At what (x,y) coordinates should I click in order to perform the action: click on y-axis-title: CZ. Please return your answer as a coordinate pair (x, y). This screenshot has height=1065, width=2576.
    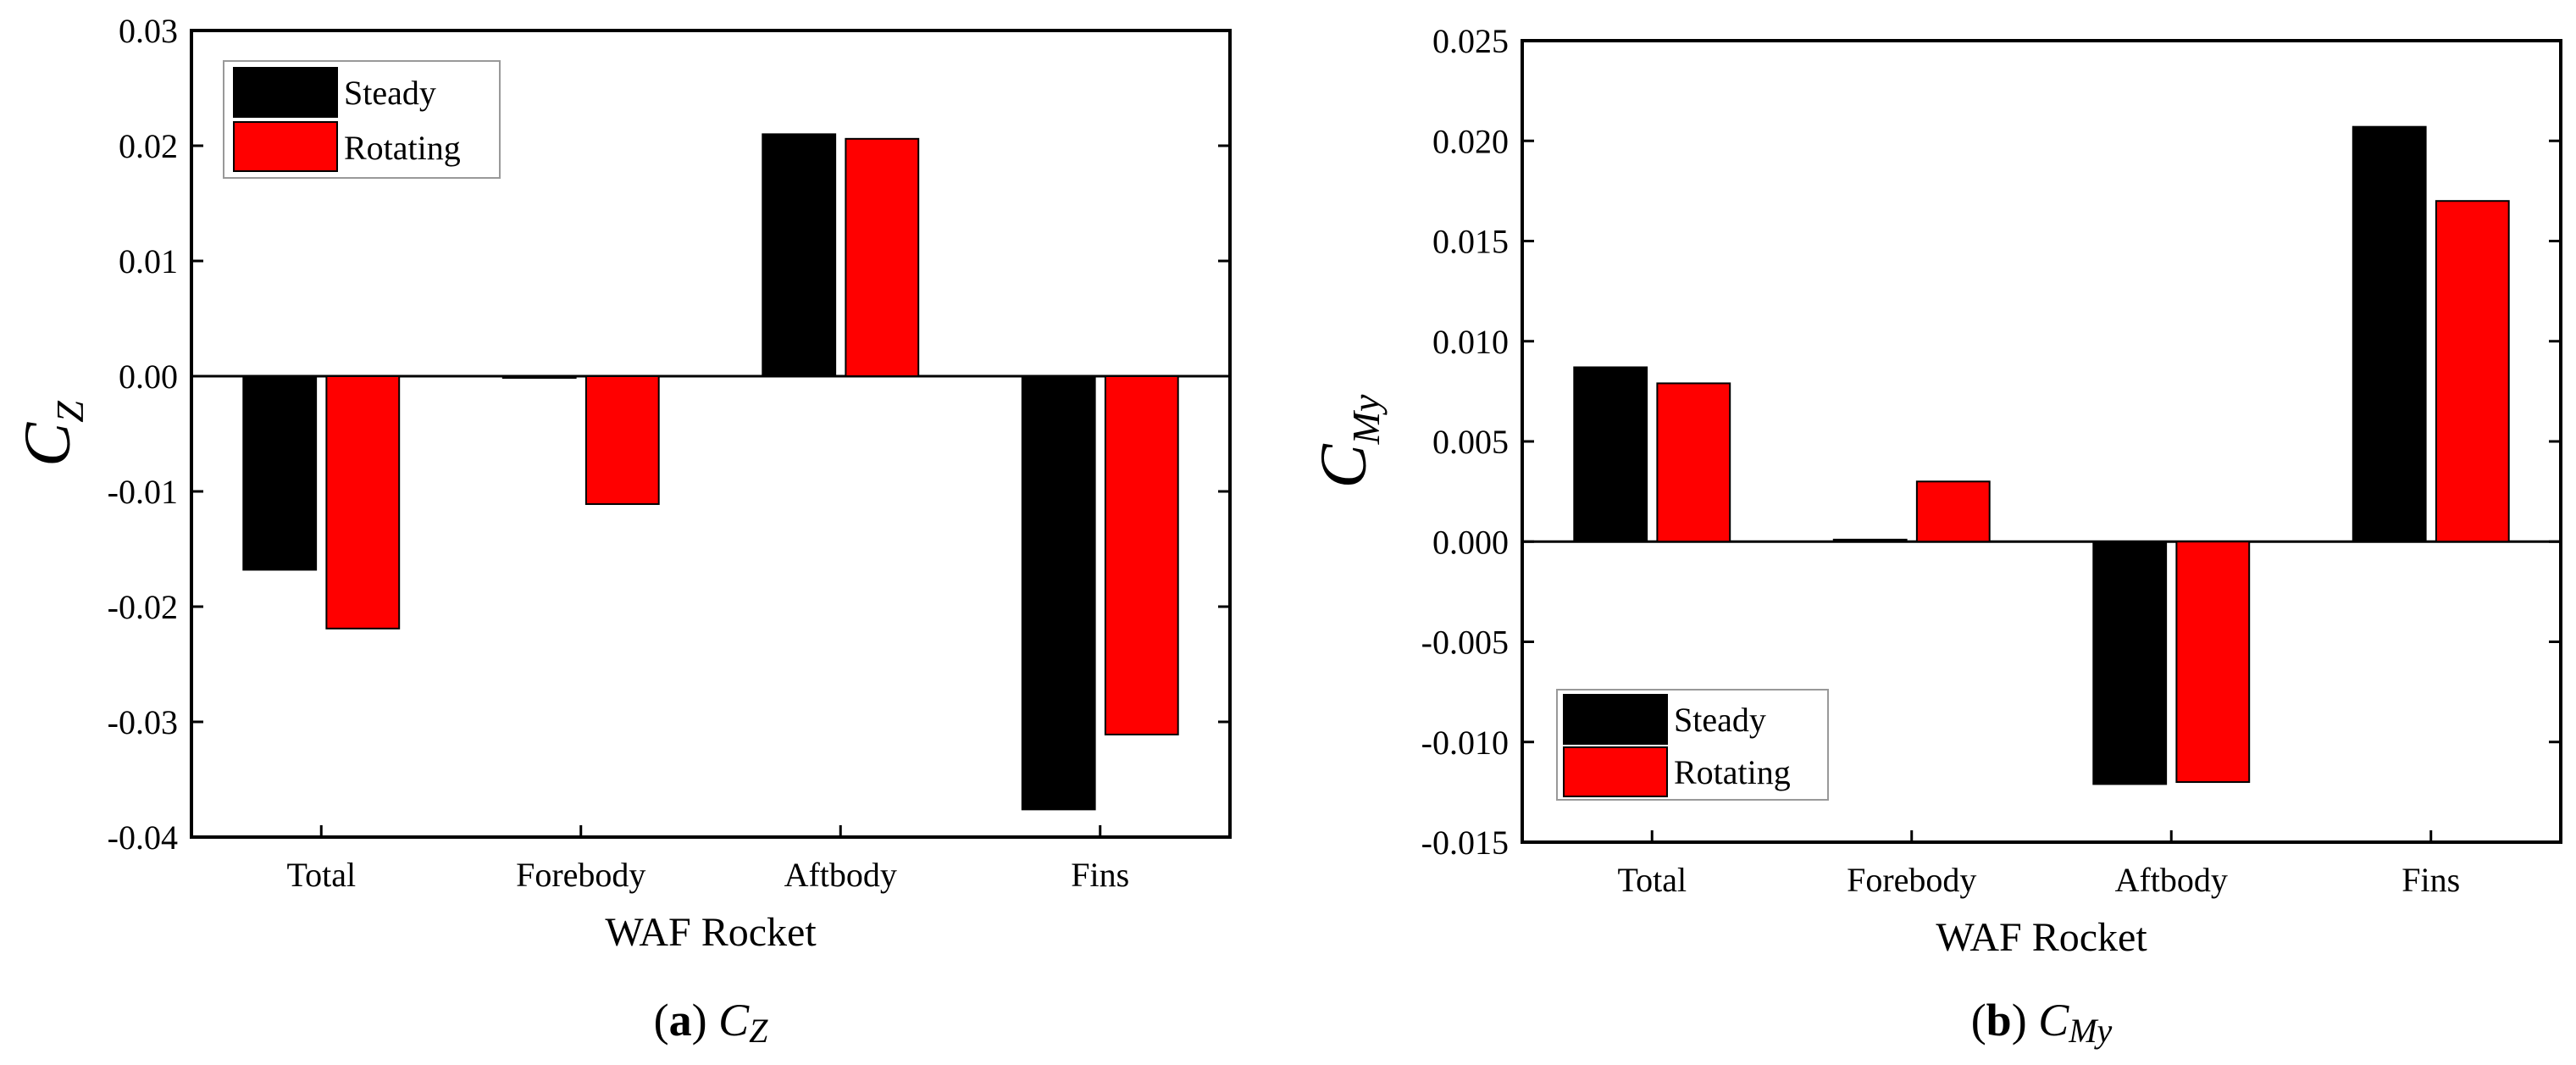
    Looking at the image, I should click on (50, 434).